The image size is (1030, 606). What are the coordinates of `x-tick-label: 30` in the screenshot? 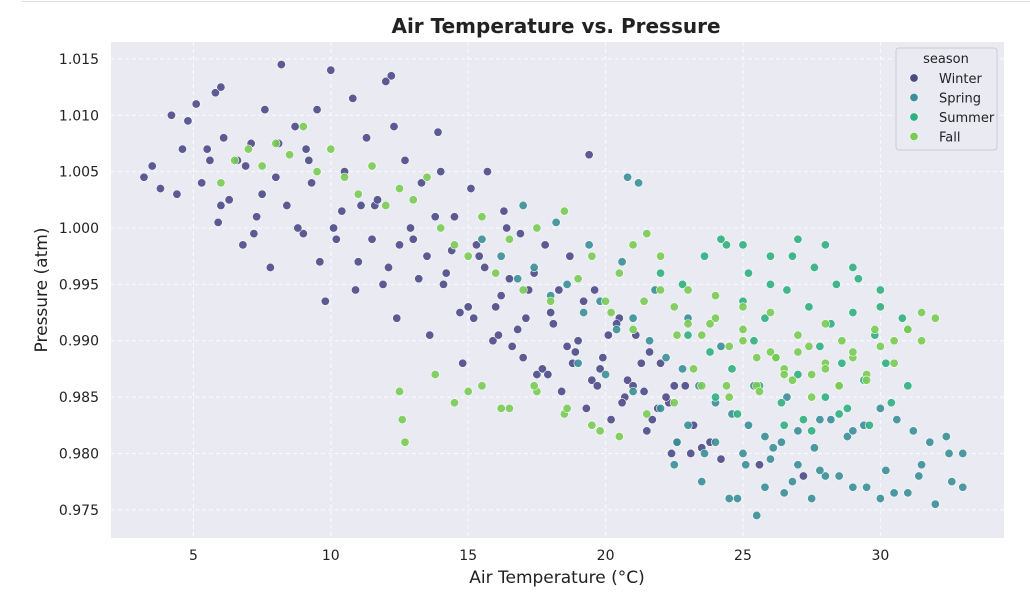 It's located at (880, 556).